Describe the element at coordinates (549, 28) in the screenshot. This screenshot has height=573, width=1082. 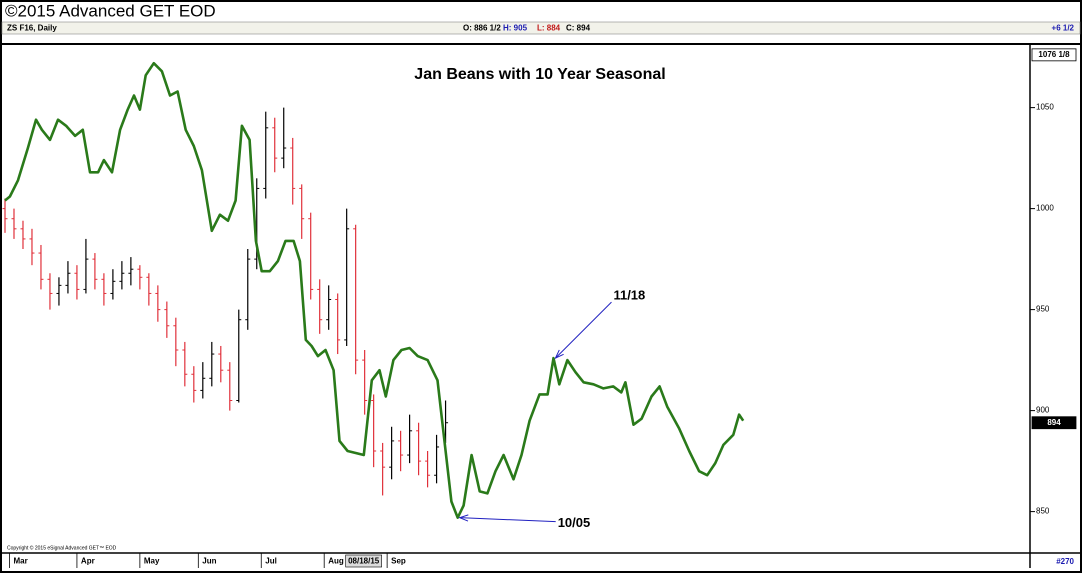
I see `quote: L: 884` at that location.